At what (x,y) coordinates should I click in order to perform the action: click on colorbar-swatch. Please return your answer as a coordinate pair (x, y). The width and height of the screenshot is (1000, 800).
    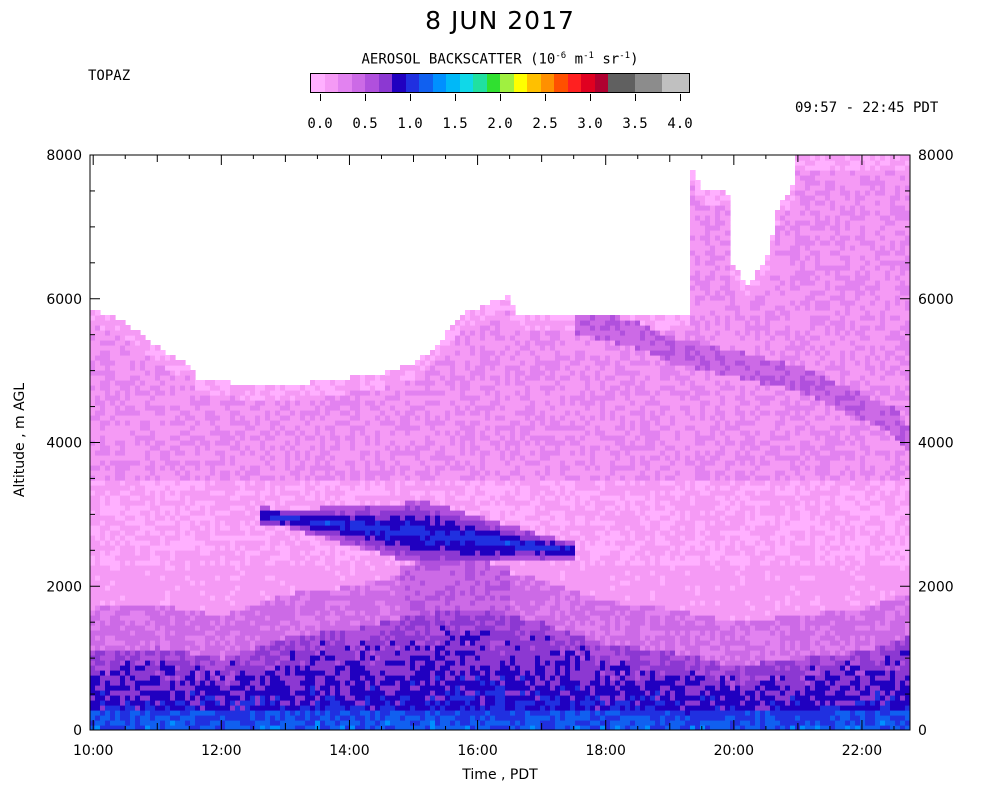
    Looking at the image, I should click on (372, 83).